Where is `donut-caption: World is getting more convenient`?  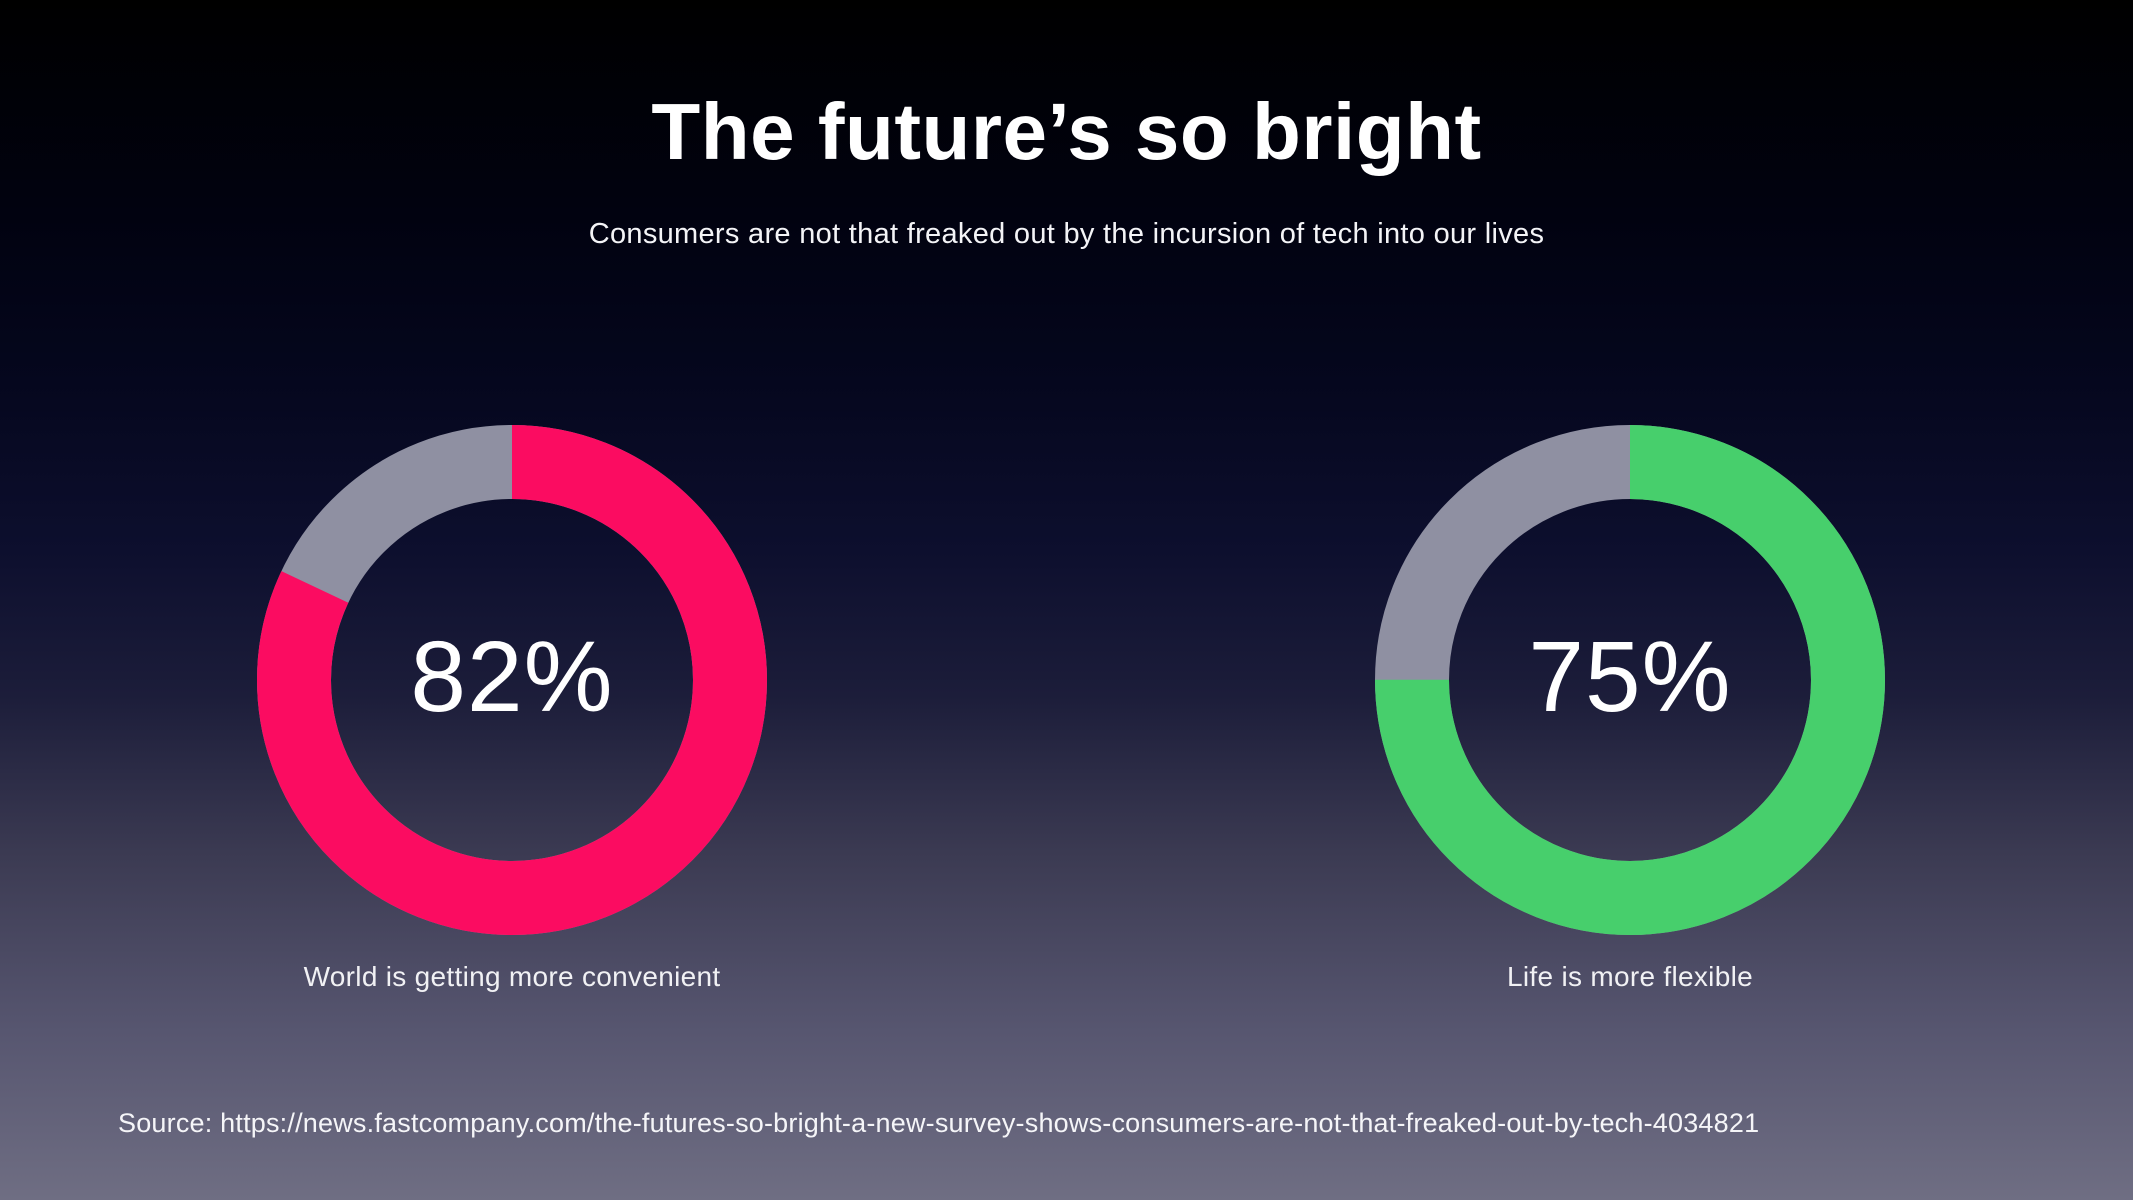
donut-caption: World is getting more convenient is located at coordinates (512, 976).